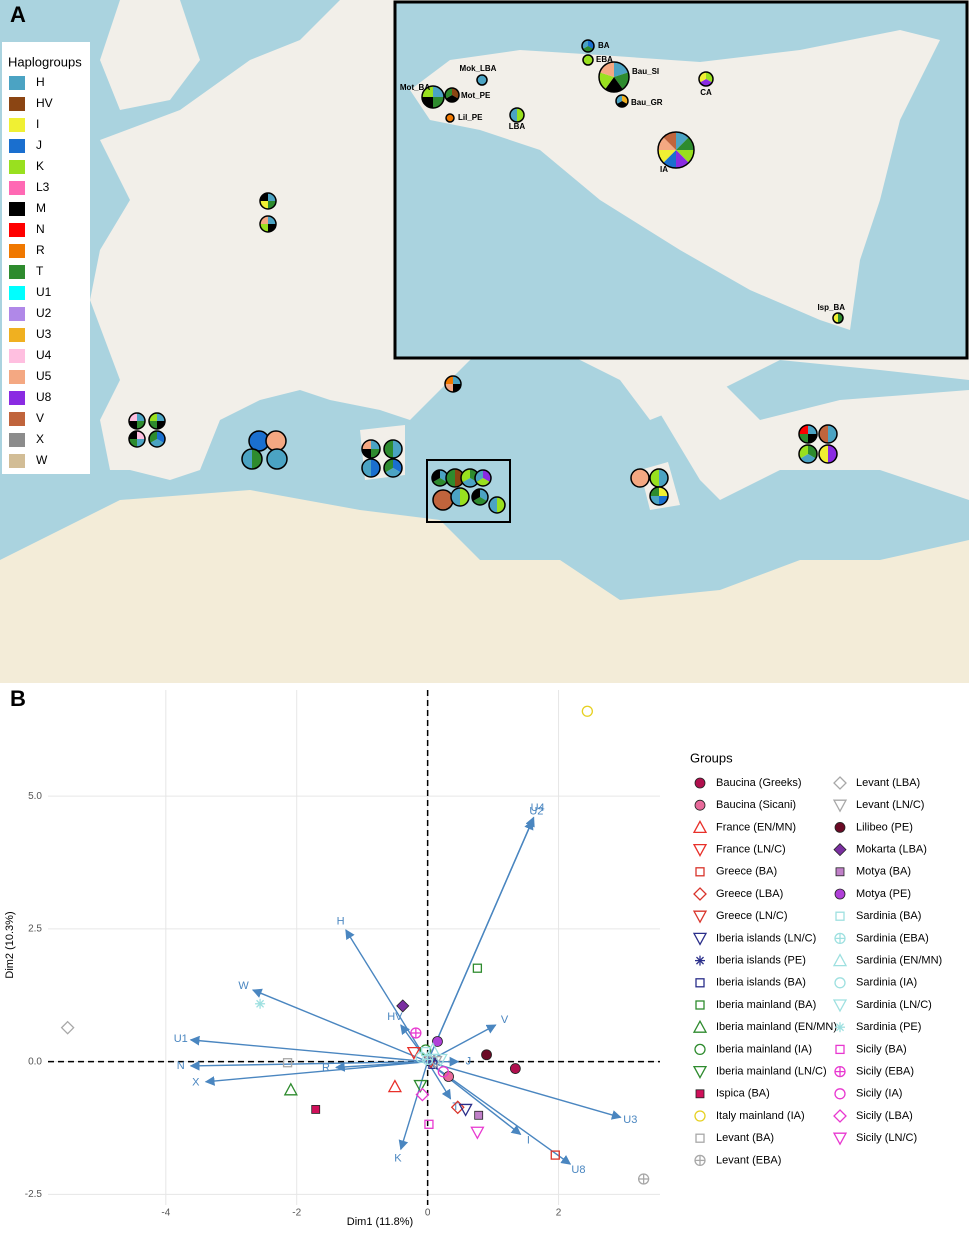  What do you see at coordinates (881, 1049) in the screenshot?
I see `legend-label: Sicily (BA)` at bounding box center [881, 1049].